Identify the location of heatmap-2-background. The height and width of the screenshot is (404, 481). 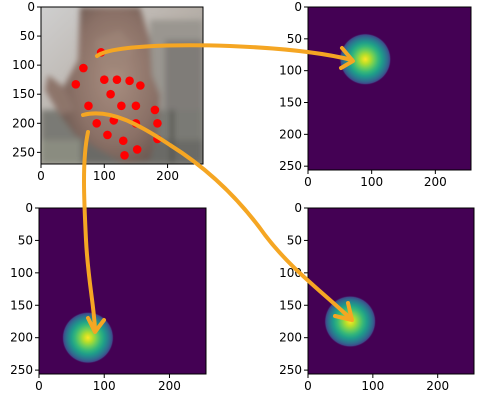
(122, 291).